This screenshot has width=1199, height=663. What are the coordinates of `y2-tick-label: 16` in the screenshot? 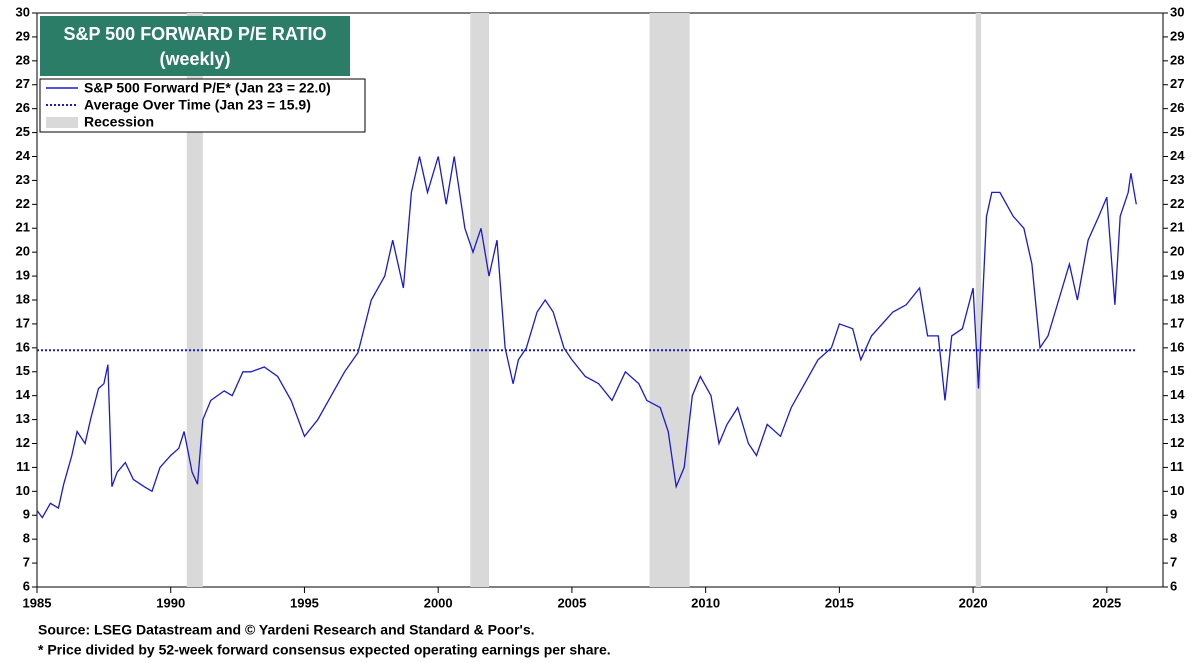 It's located at (1177, 346).